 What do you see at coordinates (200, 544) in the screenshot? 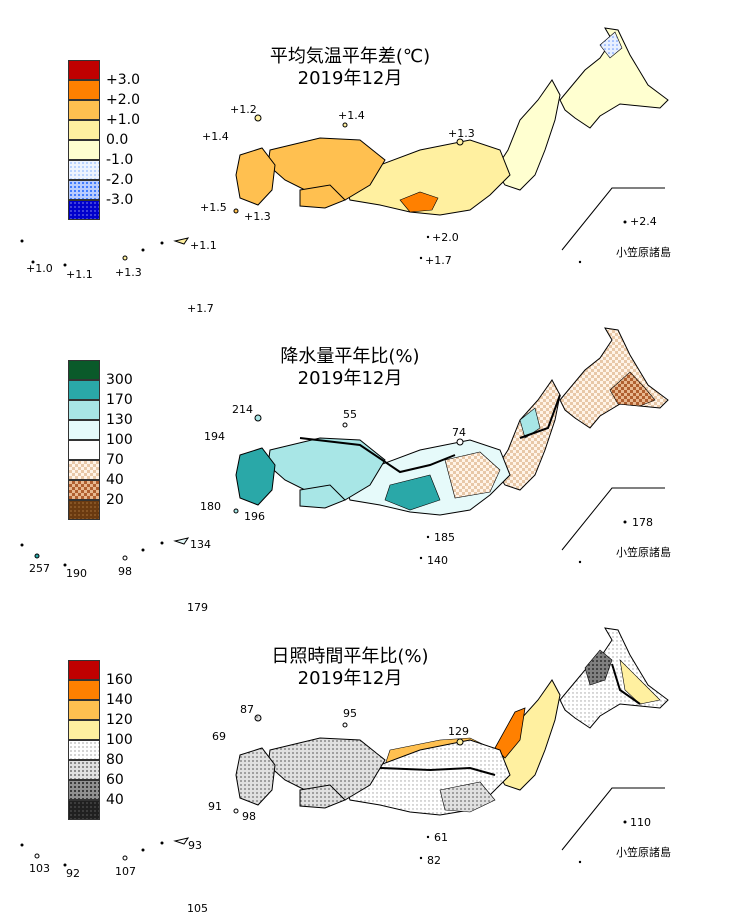
I see `station-value: 134` at bounding box center [200, 544].